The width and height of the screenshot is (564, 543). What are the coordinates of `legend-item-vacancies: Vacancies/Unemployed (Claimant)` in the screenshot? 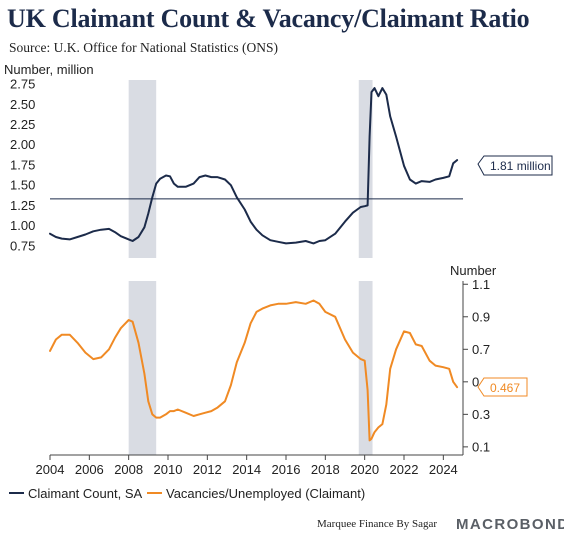 It's located at (265, 493).